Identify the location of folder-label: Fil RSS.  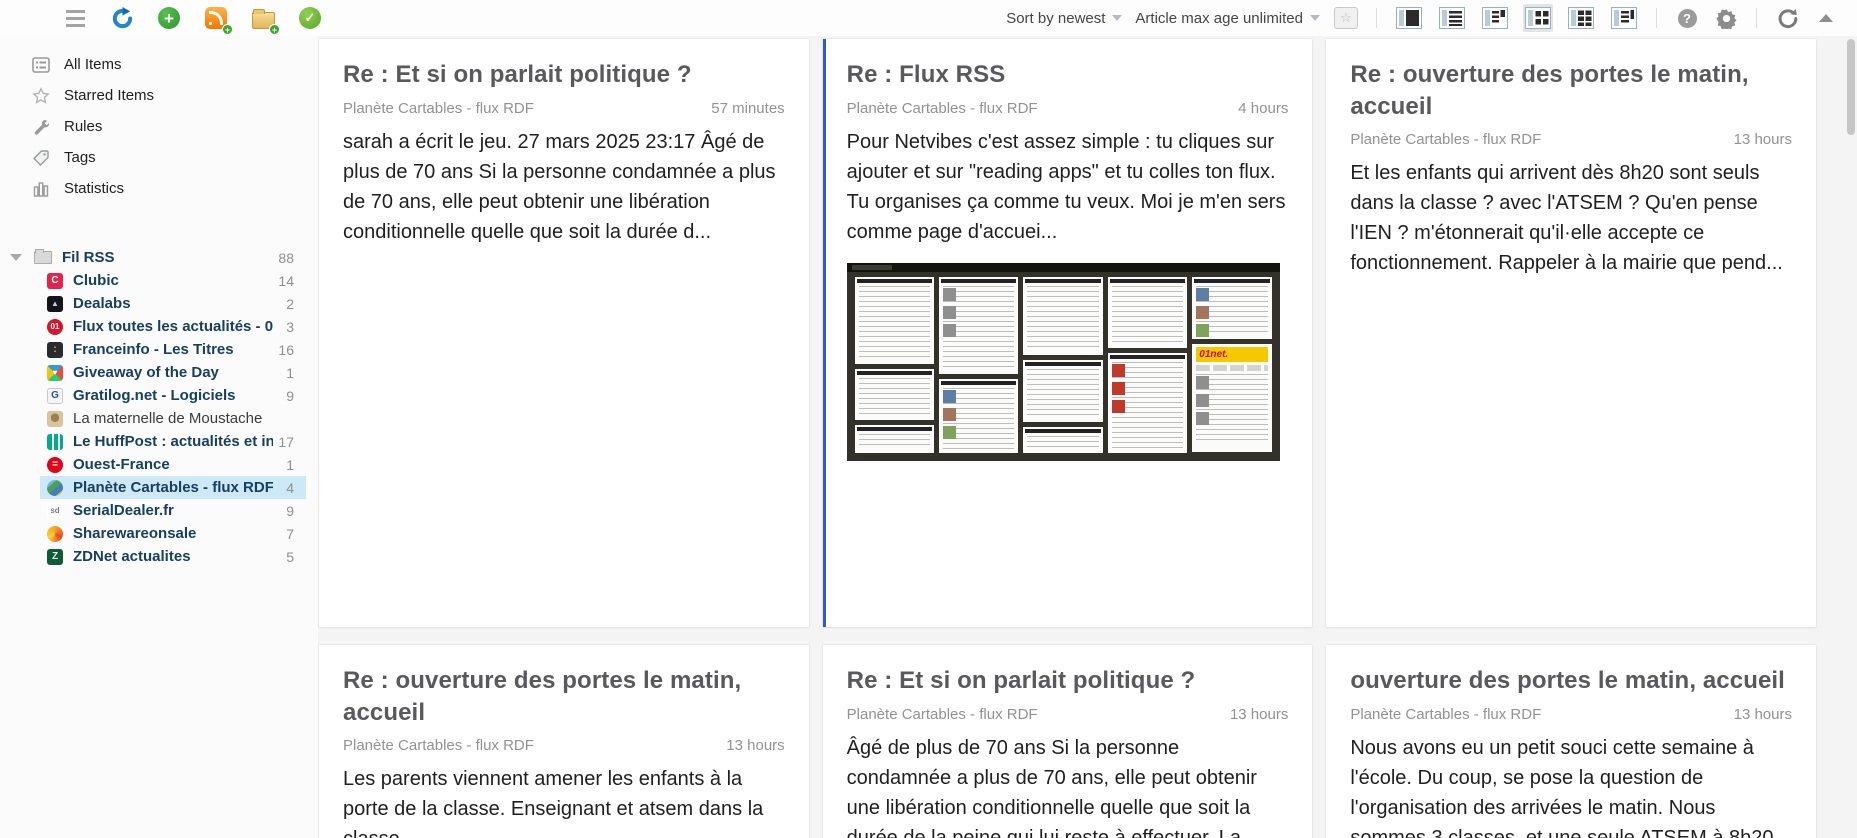
(88, 257).